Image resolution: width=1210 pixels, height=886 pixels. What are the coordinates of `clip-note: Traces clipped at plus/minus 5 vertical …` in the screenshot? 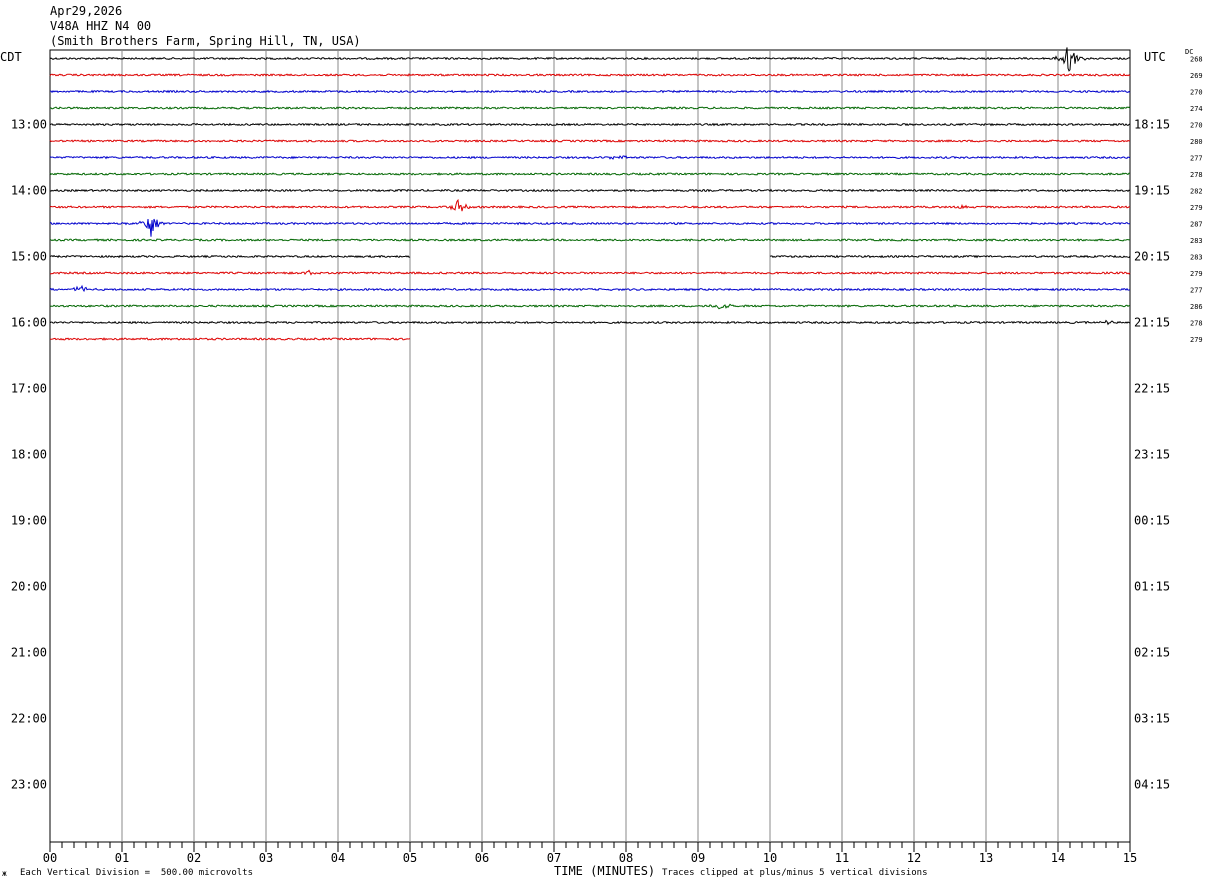 It's located at (795, 873).